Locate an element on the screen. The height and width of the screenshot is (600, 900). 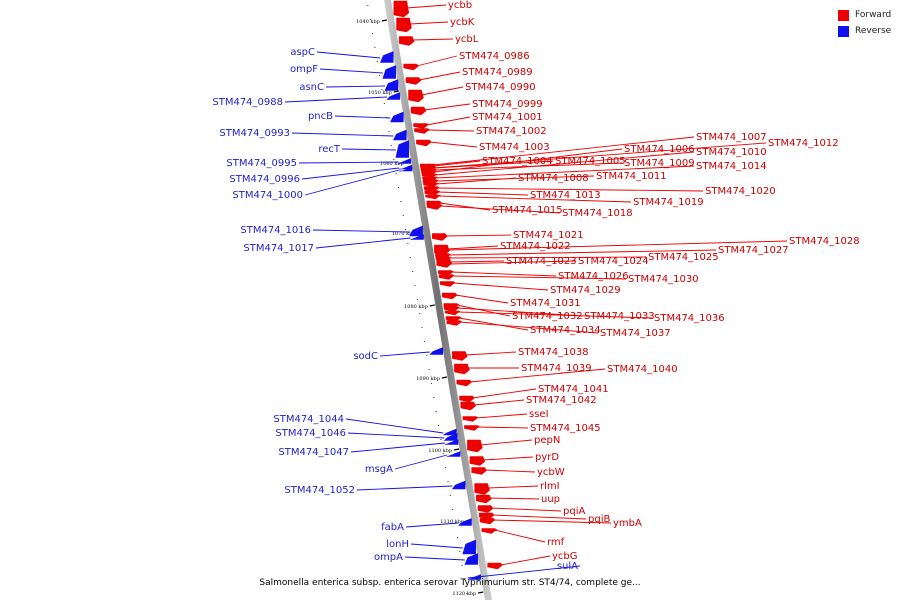
gene-label-STM474_1027: STM474_1027 is located at coordinates (753, 250).